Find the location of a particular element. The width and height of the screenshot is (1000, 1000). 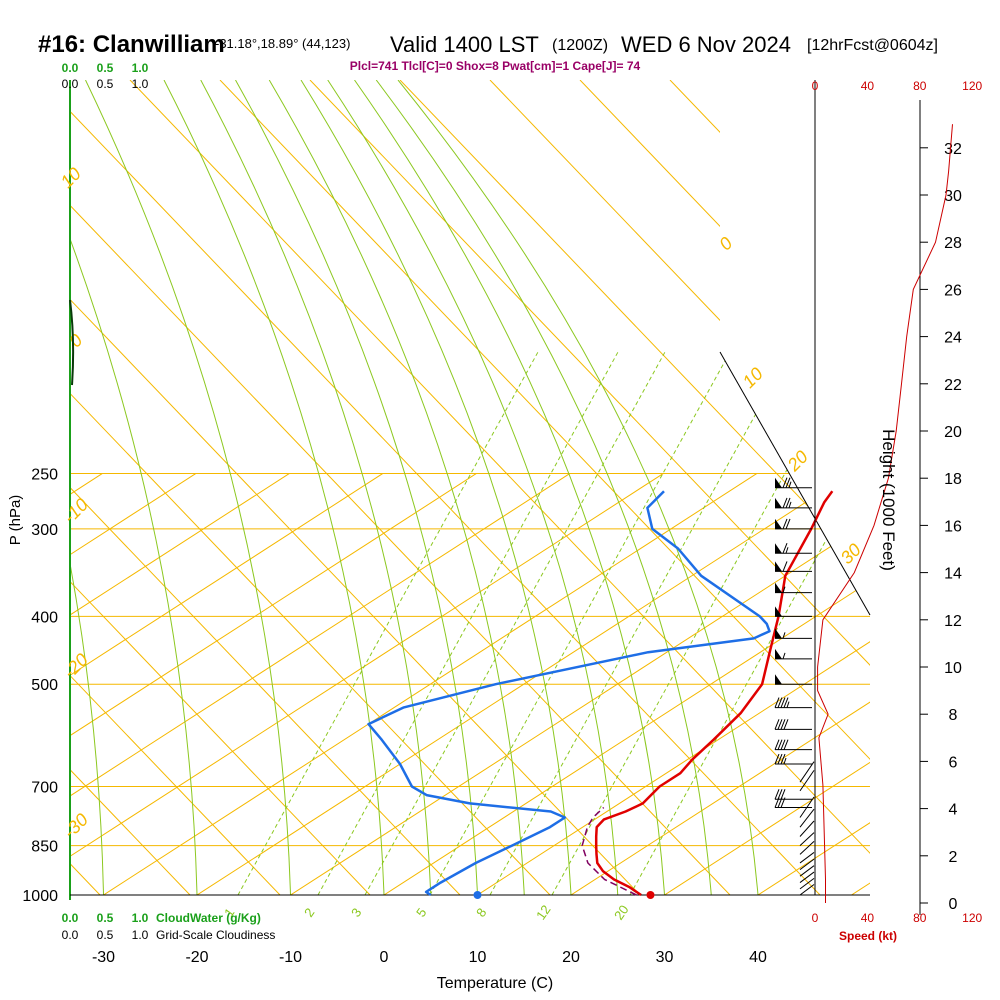

mask-edge is located at coordinates (795, 483).